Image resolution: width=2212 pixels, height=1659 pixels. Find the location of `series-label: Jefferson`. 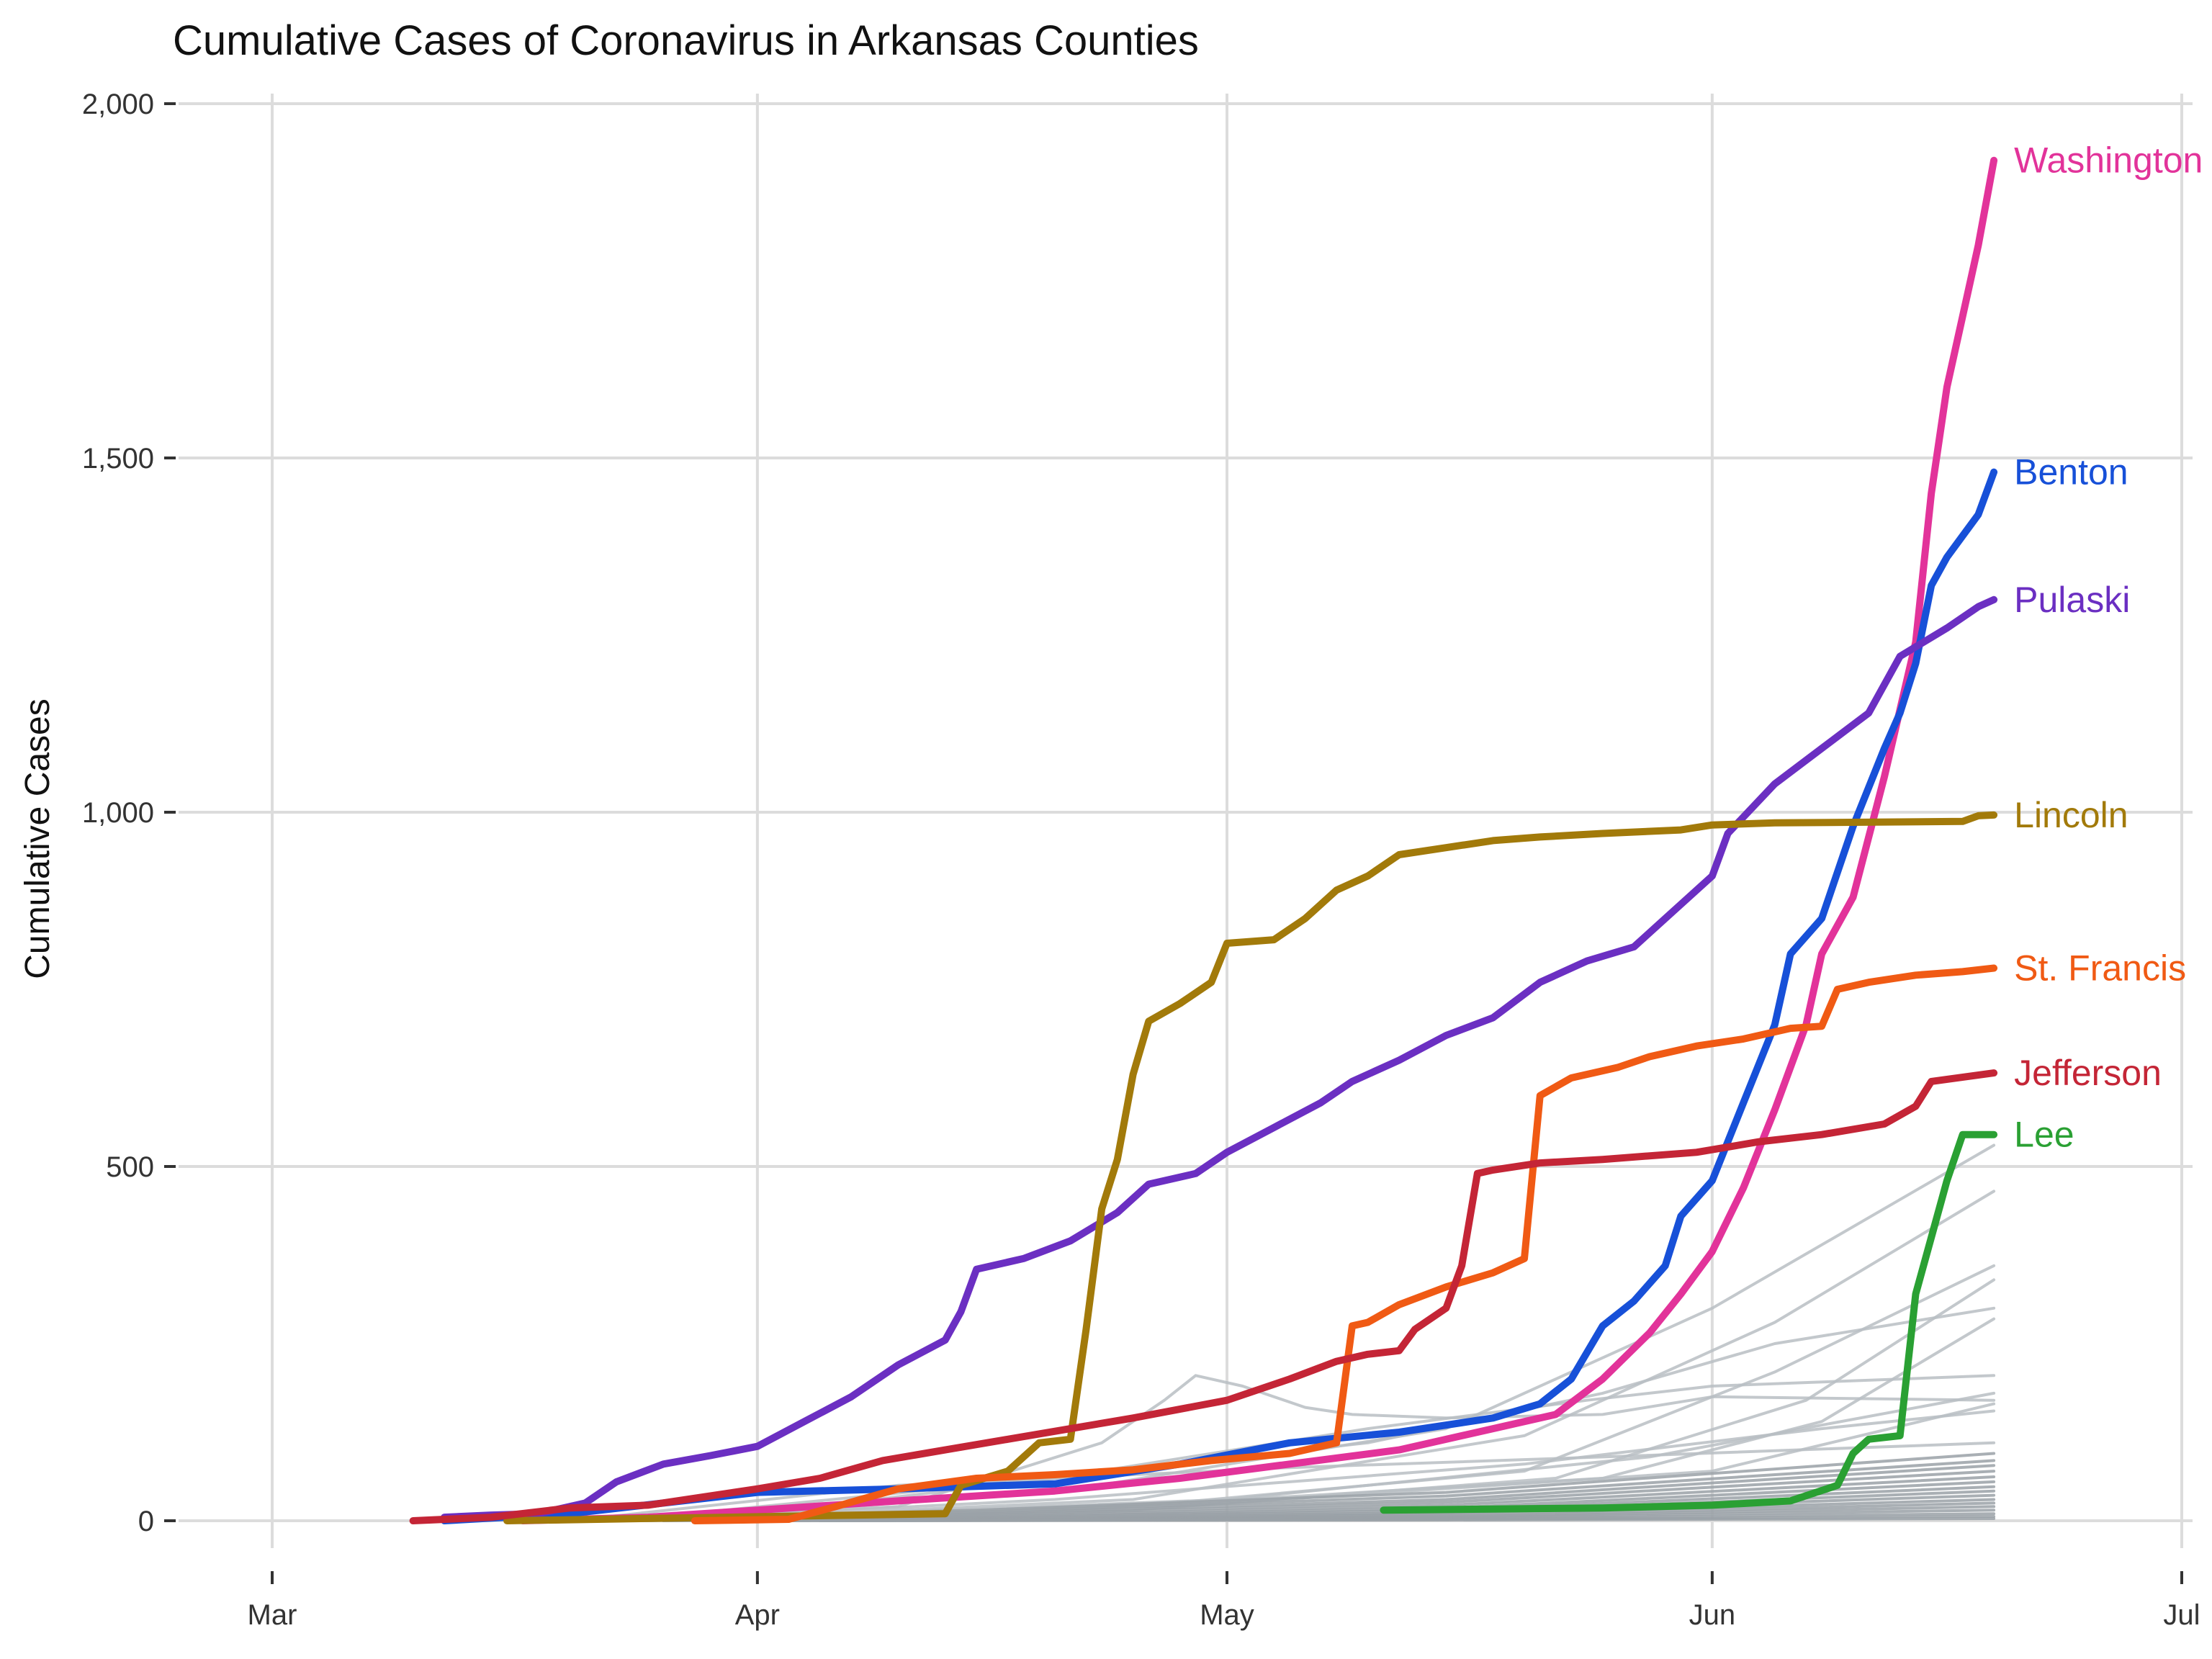

series-label: Jefferson is located at coordinates (2088, 1073).